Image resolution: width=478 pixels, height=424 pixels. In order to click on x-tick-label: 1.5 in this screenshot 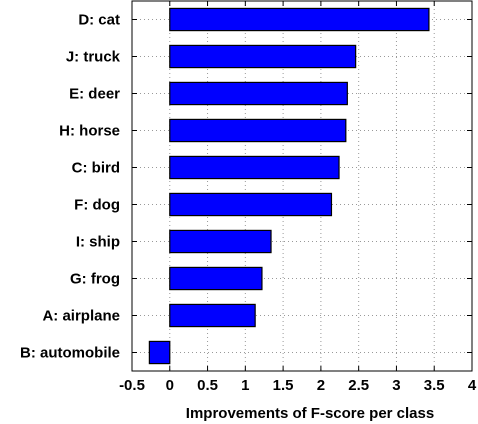, I will do `click(283, 385)`.